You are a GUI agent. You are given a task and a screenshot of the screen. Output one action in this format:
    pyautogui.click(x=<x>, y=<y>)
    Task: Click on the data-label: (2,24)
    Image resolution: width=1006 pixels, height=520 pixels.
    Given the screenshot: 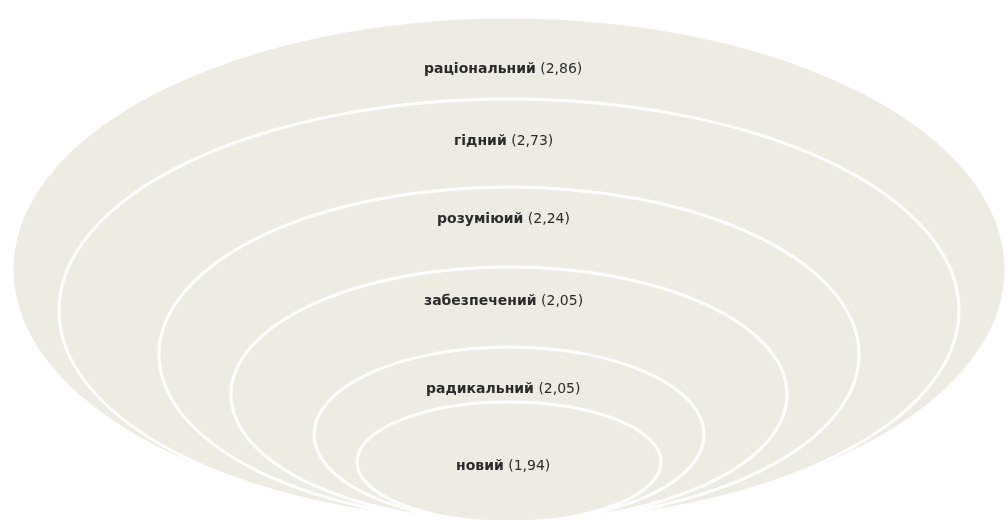 What is the action you would take?
    pyautogui.click(x=548, y=218)
    